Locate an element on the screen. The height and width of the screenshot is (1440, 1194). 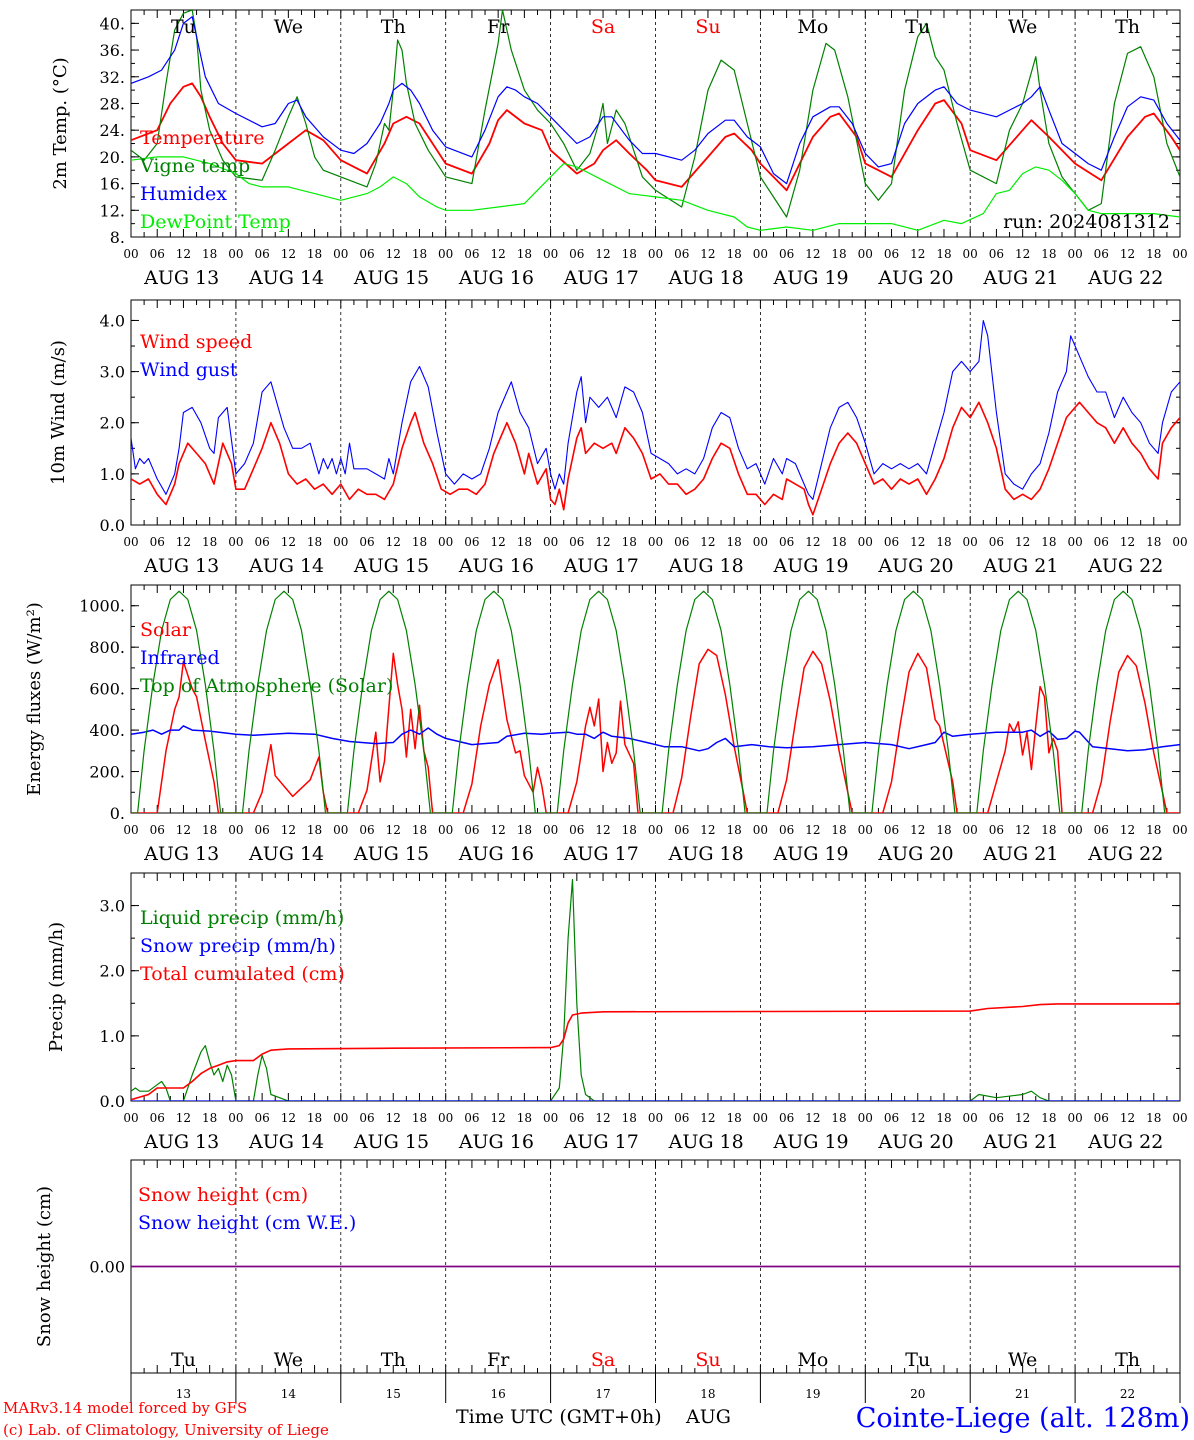
y-tick-label: 16. is located at coordinates (112, 184).